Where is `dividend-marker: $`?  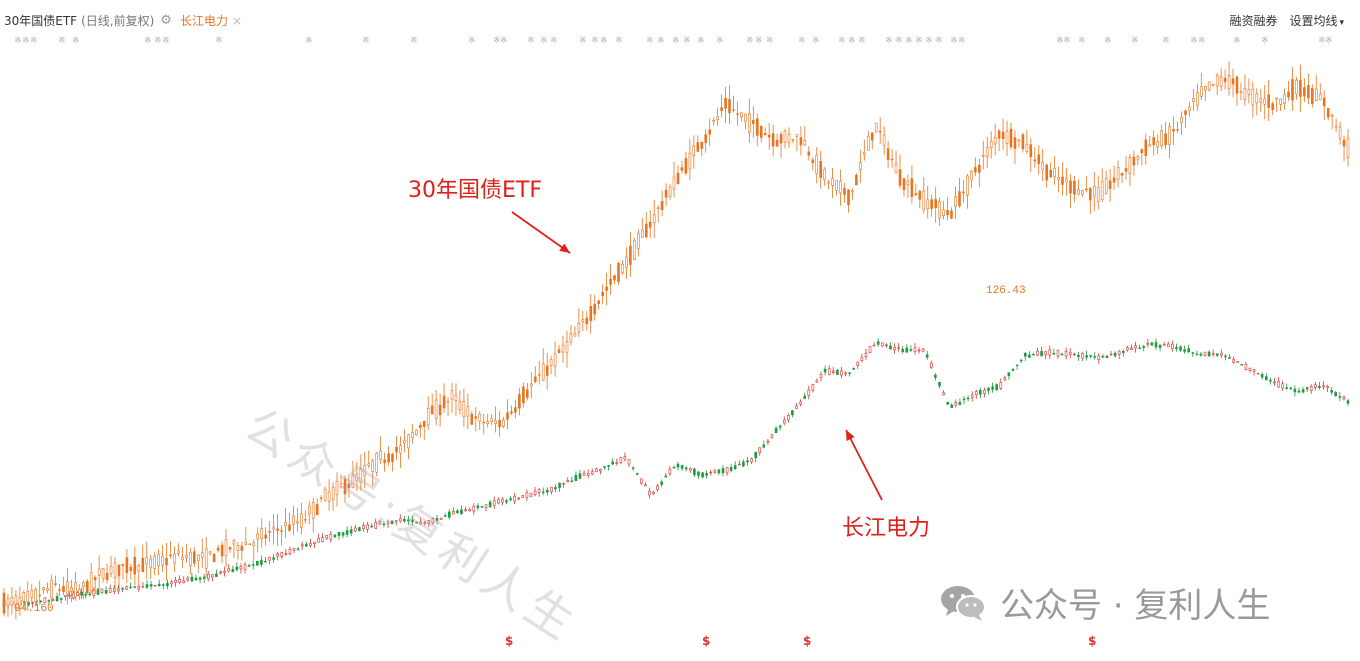 dividend-marker: $ is located at coordinates (807, 641).